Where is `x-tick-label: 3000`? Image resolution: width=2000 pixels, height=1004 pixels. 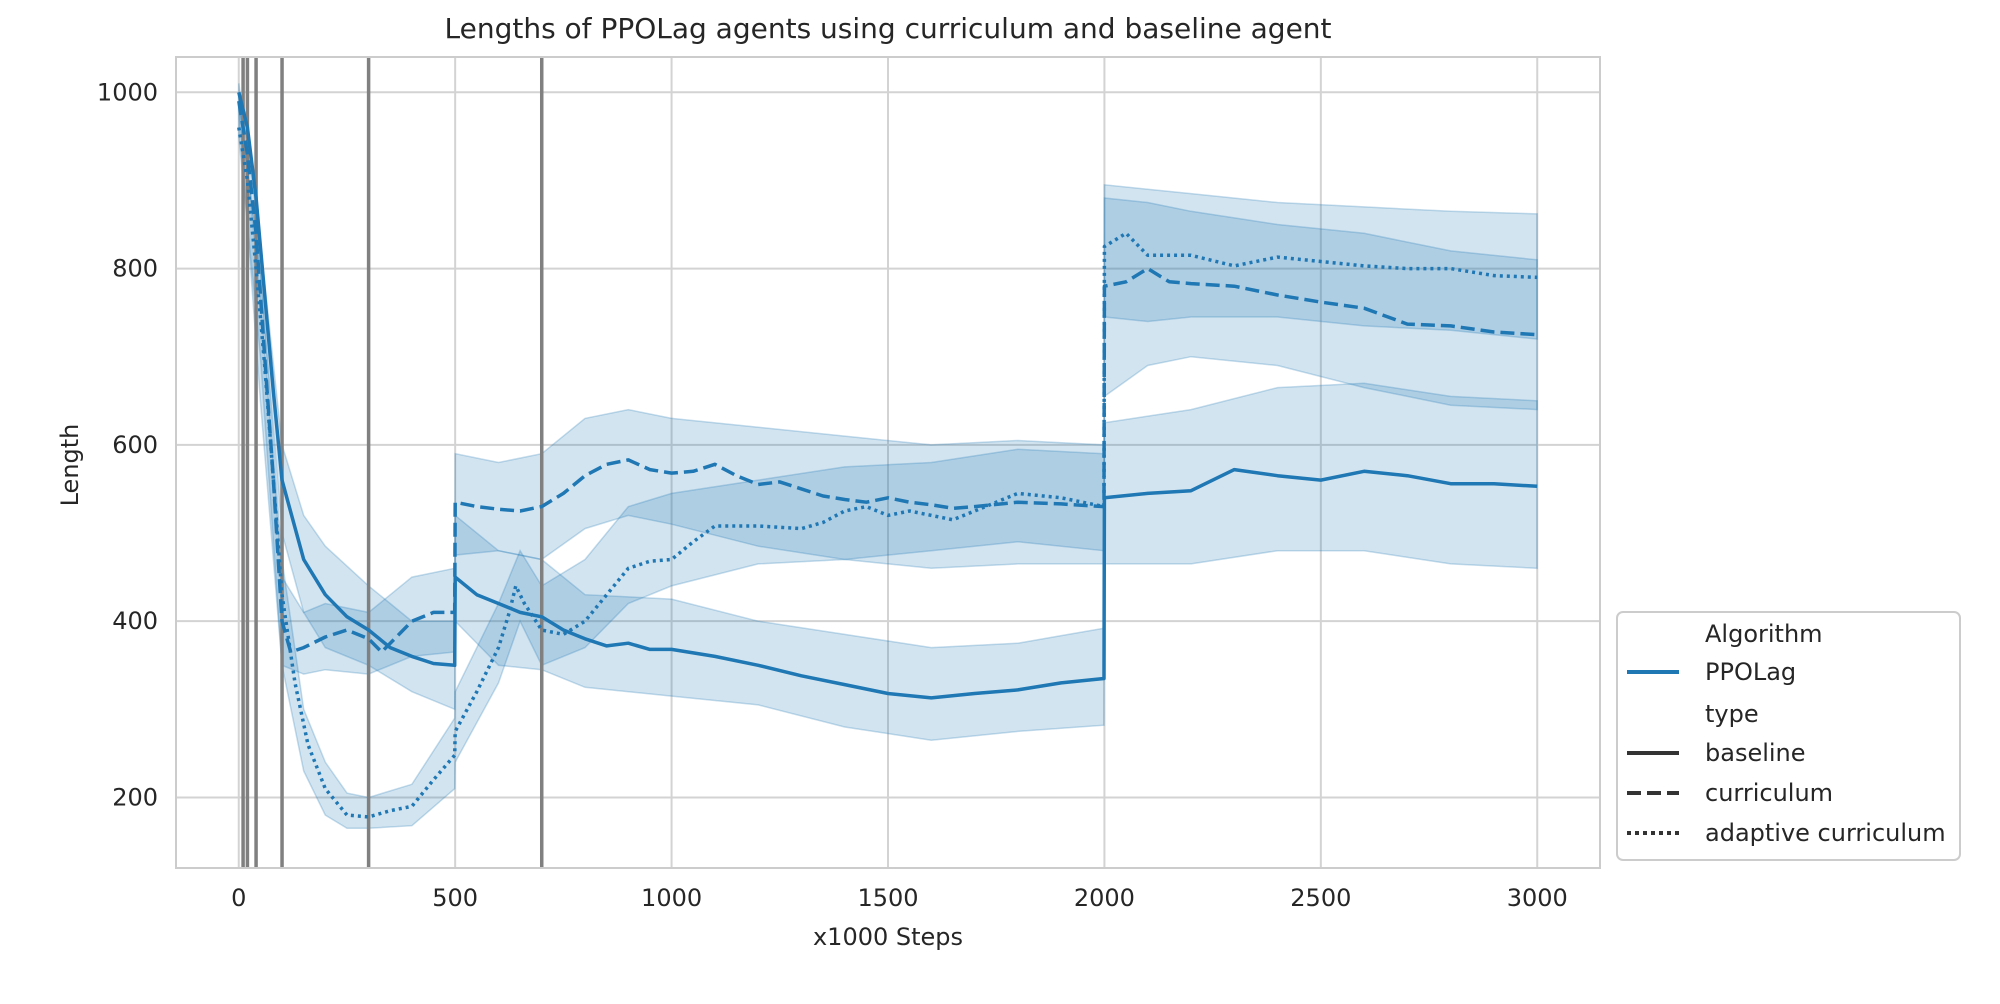
x-tick-label: 3000 is located at coordinates (1537, 898).